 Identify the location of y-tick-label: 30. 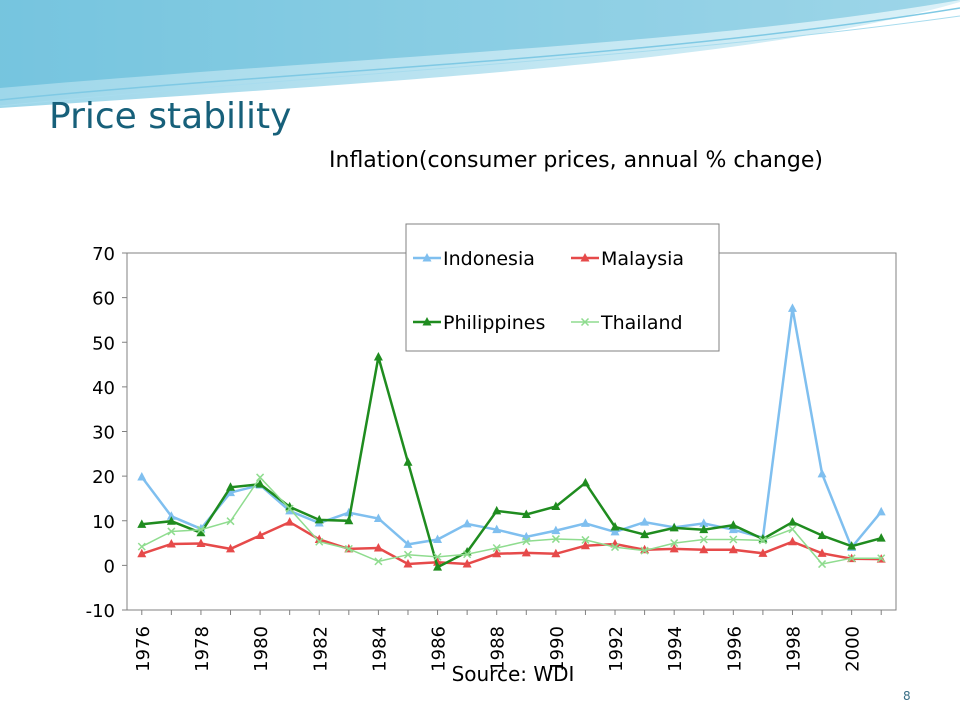
(103, 433).